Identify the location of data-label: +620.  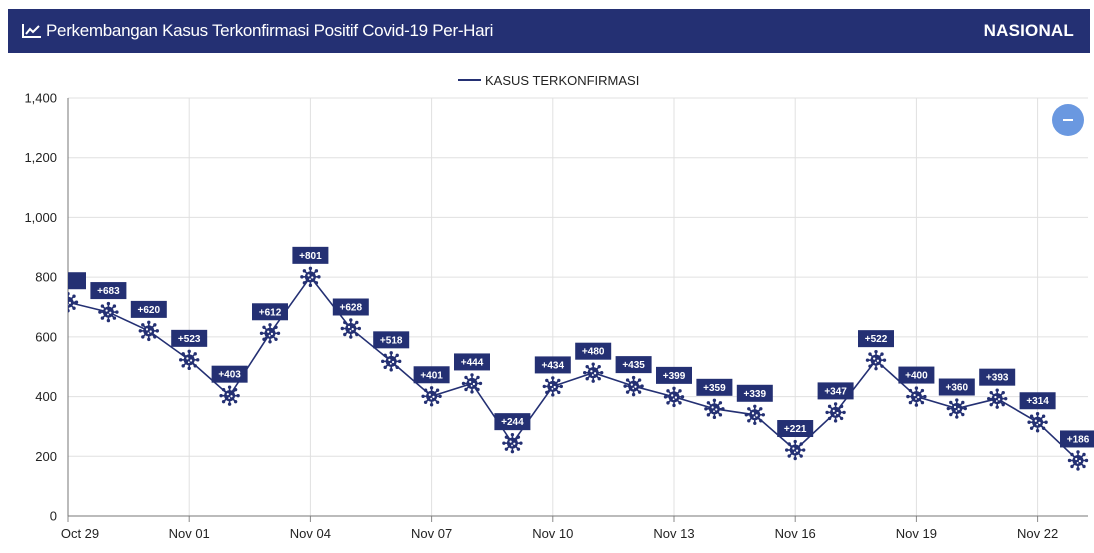
(149, 310).